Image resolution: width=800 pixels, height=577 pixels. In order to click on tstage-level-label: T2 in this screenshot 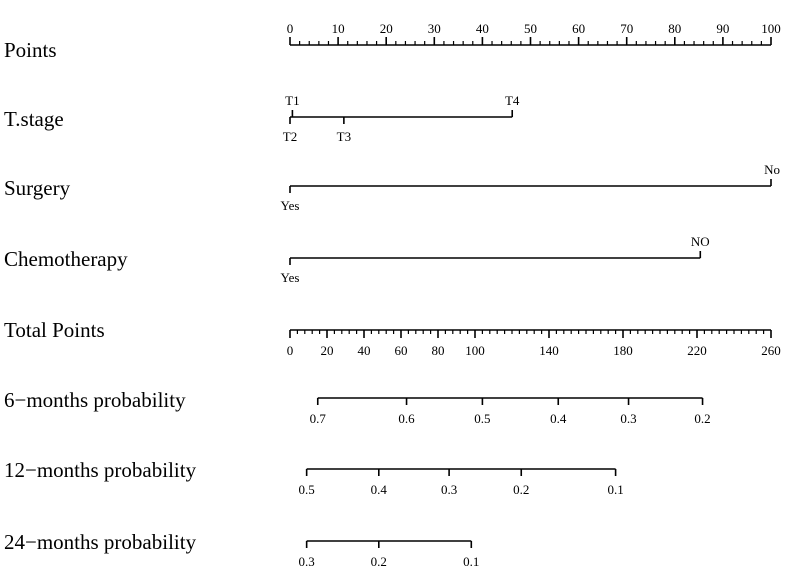, I will do `click(290, 136)`.